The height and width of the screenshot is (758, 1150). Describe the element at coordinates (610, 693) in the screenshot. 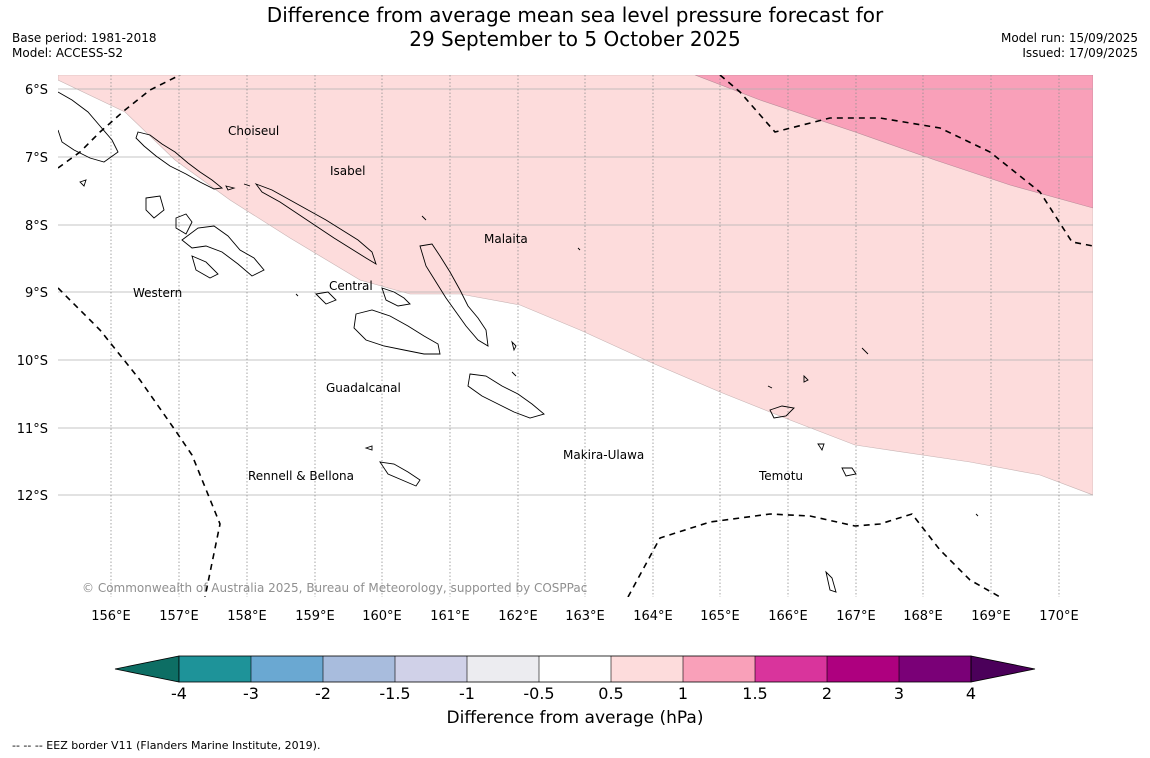

I see `colorbar-tick: 0.5` at that location.